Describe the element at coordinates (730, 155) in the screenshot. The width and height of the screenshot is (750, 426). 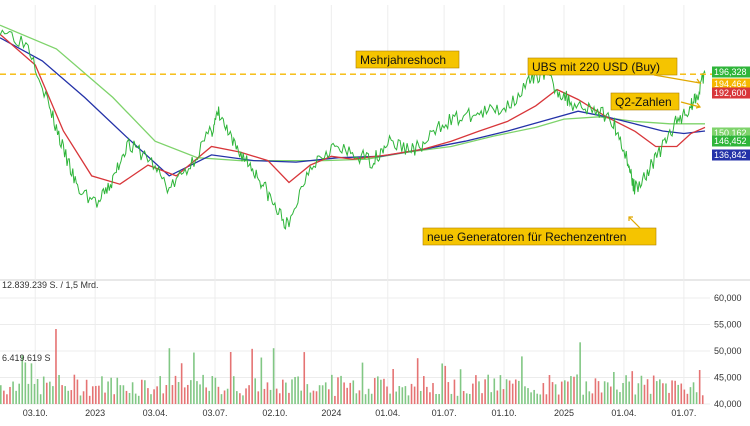
I see `price-tag-label: 136,842` at that location.